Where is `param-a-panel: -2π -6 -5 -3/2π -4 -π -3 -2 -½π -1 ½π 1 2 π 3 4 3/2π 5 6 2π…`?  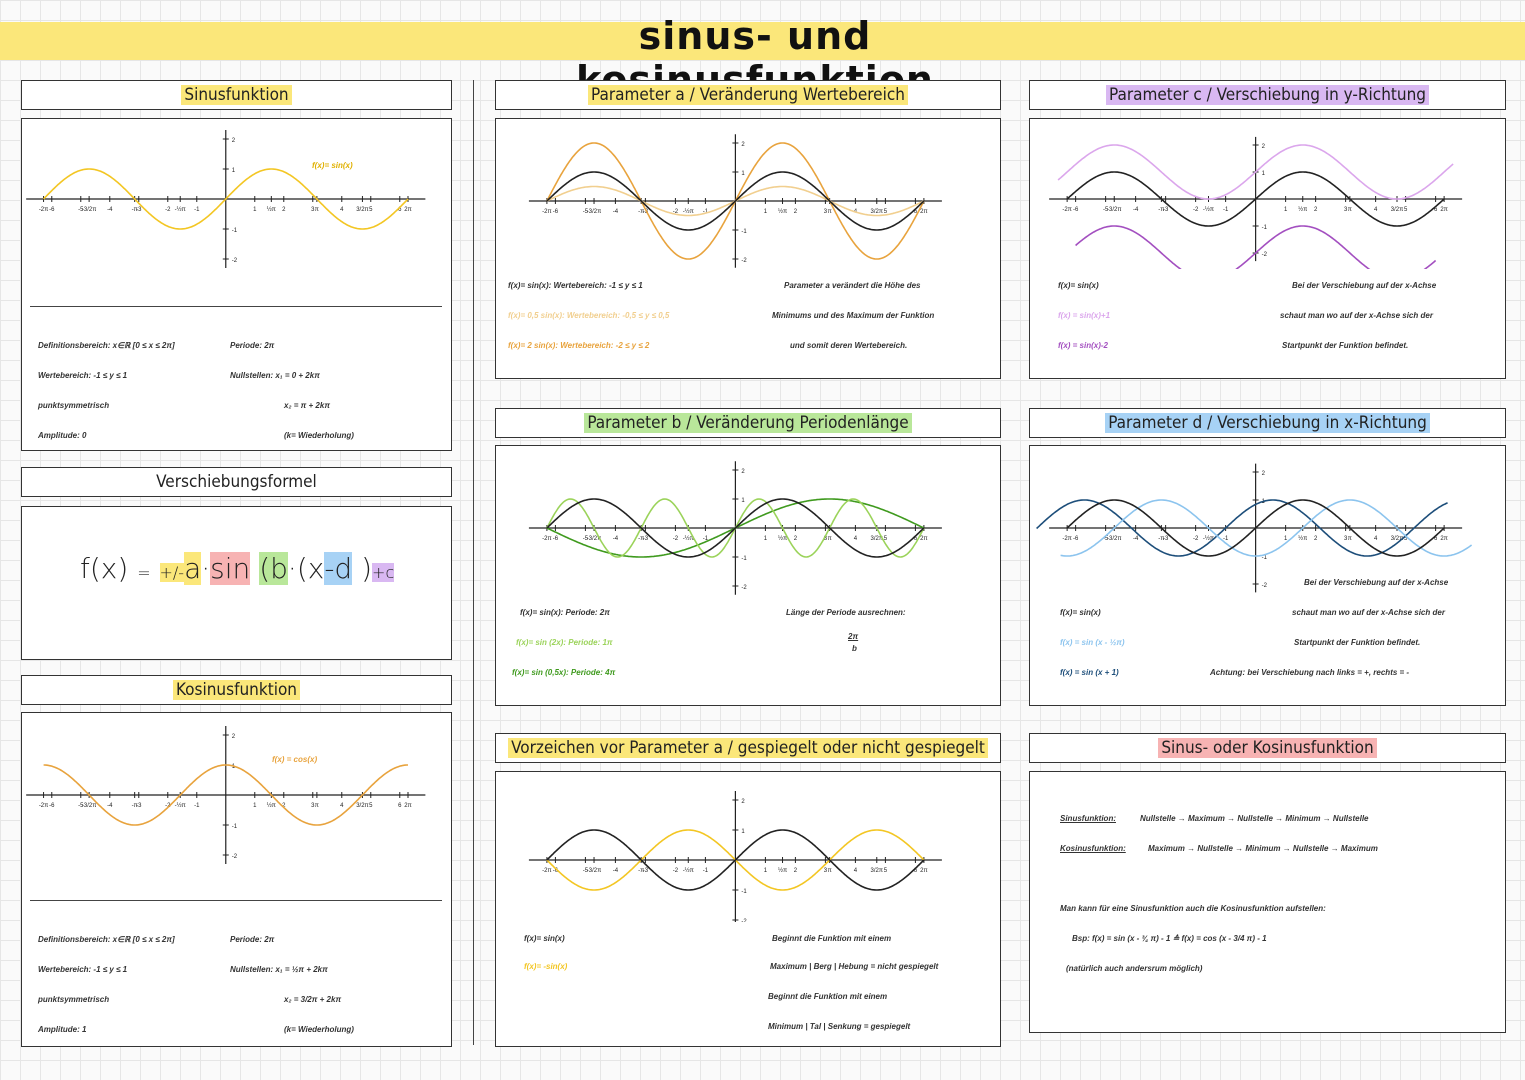 param-a-panel: -2π -6 -5 -3/2π -4 -π -3 -2 -½π -1 ½π 1 2 π 3 4 3/2π 5 6 2π… is located at coordinates (748, 248).